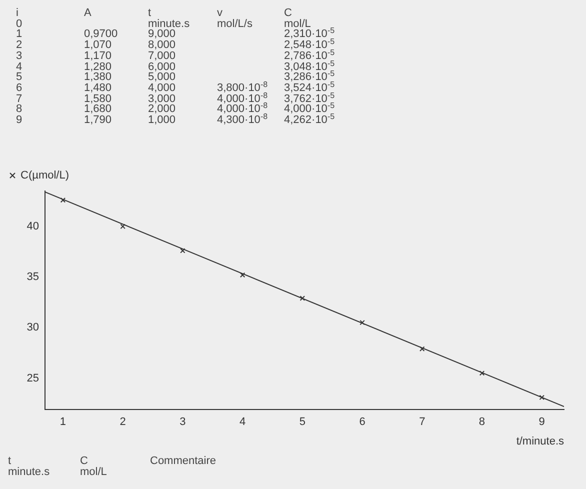 The height and width of the screenshot is (489, 586). What do you see at coordinates (422, 422) in the screenshot?
I see `x-tick-label: 7` at bounding box center [422, 422].